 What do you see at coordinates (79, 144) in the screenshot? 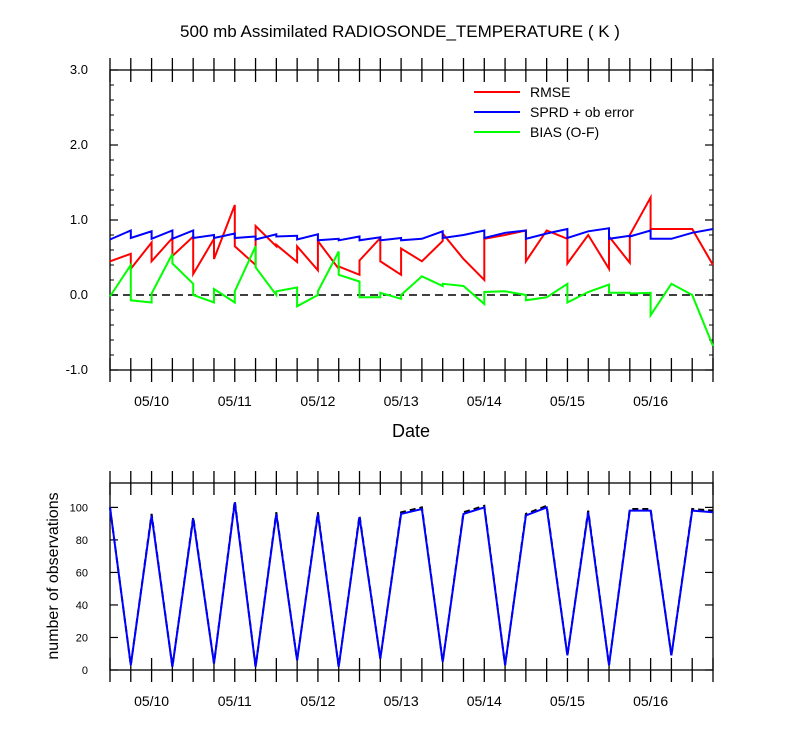
I see `y-tick-label: 2.0` at bounding box center [79, 144].